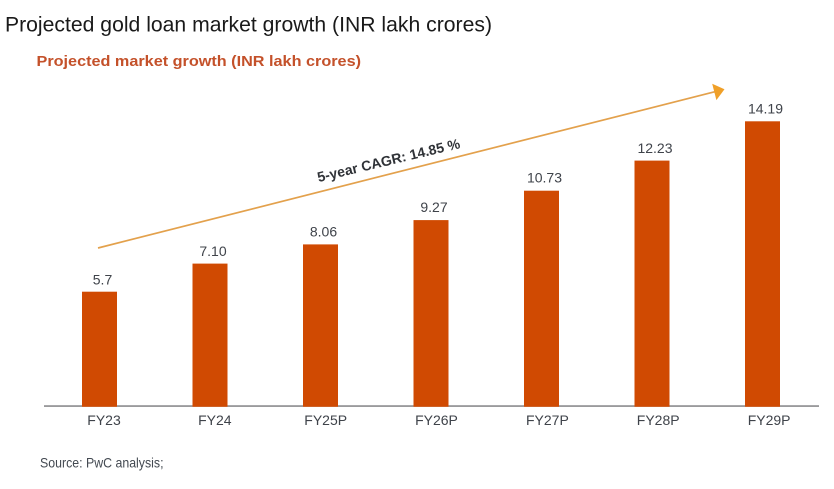  What do you see at coordinates (103, 280) in the screenshot?
I see `svg-text: 5.7` at bounding box center [103, 280].